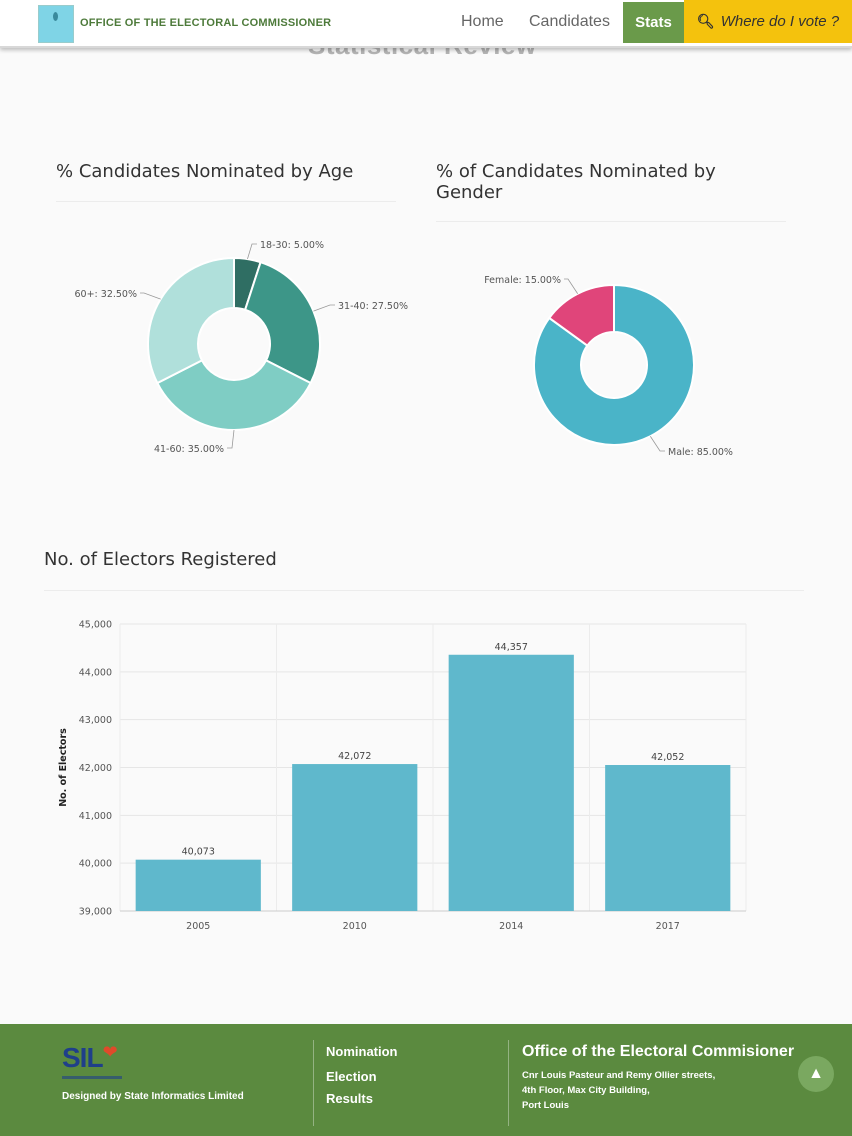 Image resolution: width=852 pixels, height=1136 pixels. I want to click on footer-address-line: Port Louis, so click(545, 1105).